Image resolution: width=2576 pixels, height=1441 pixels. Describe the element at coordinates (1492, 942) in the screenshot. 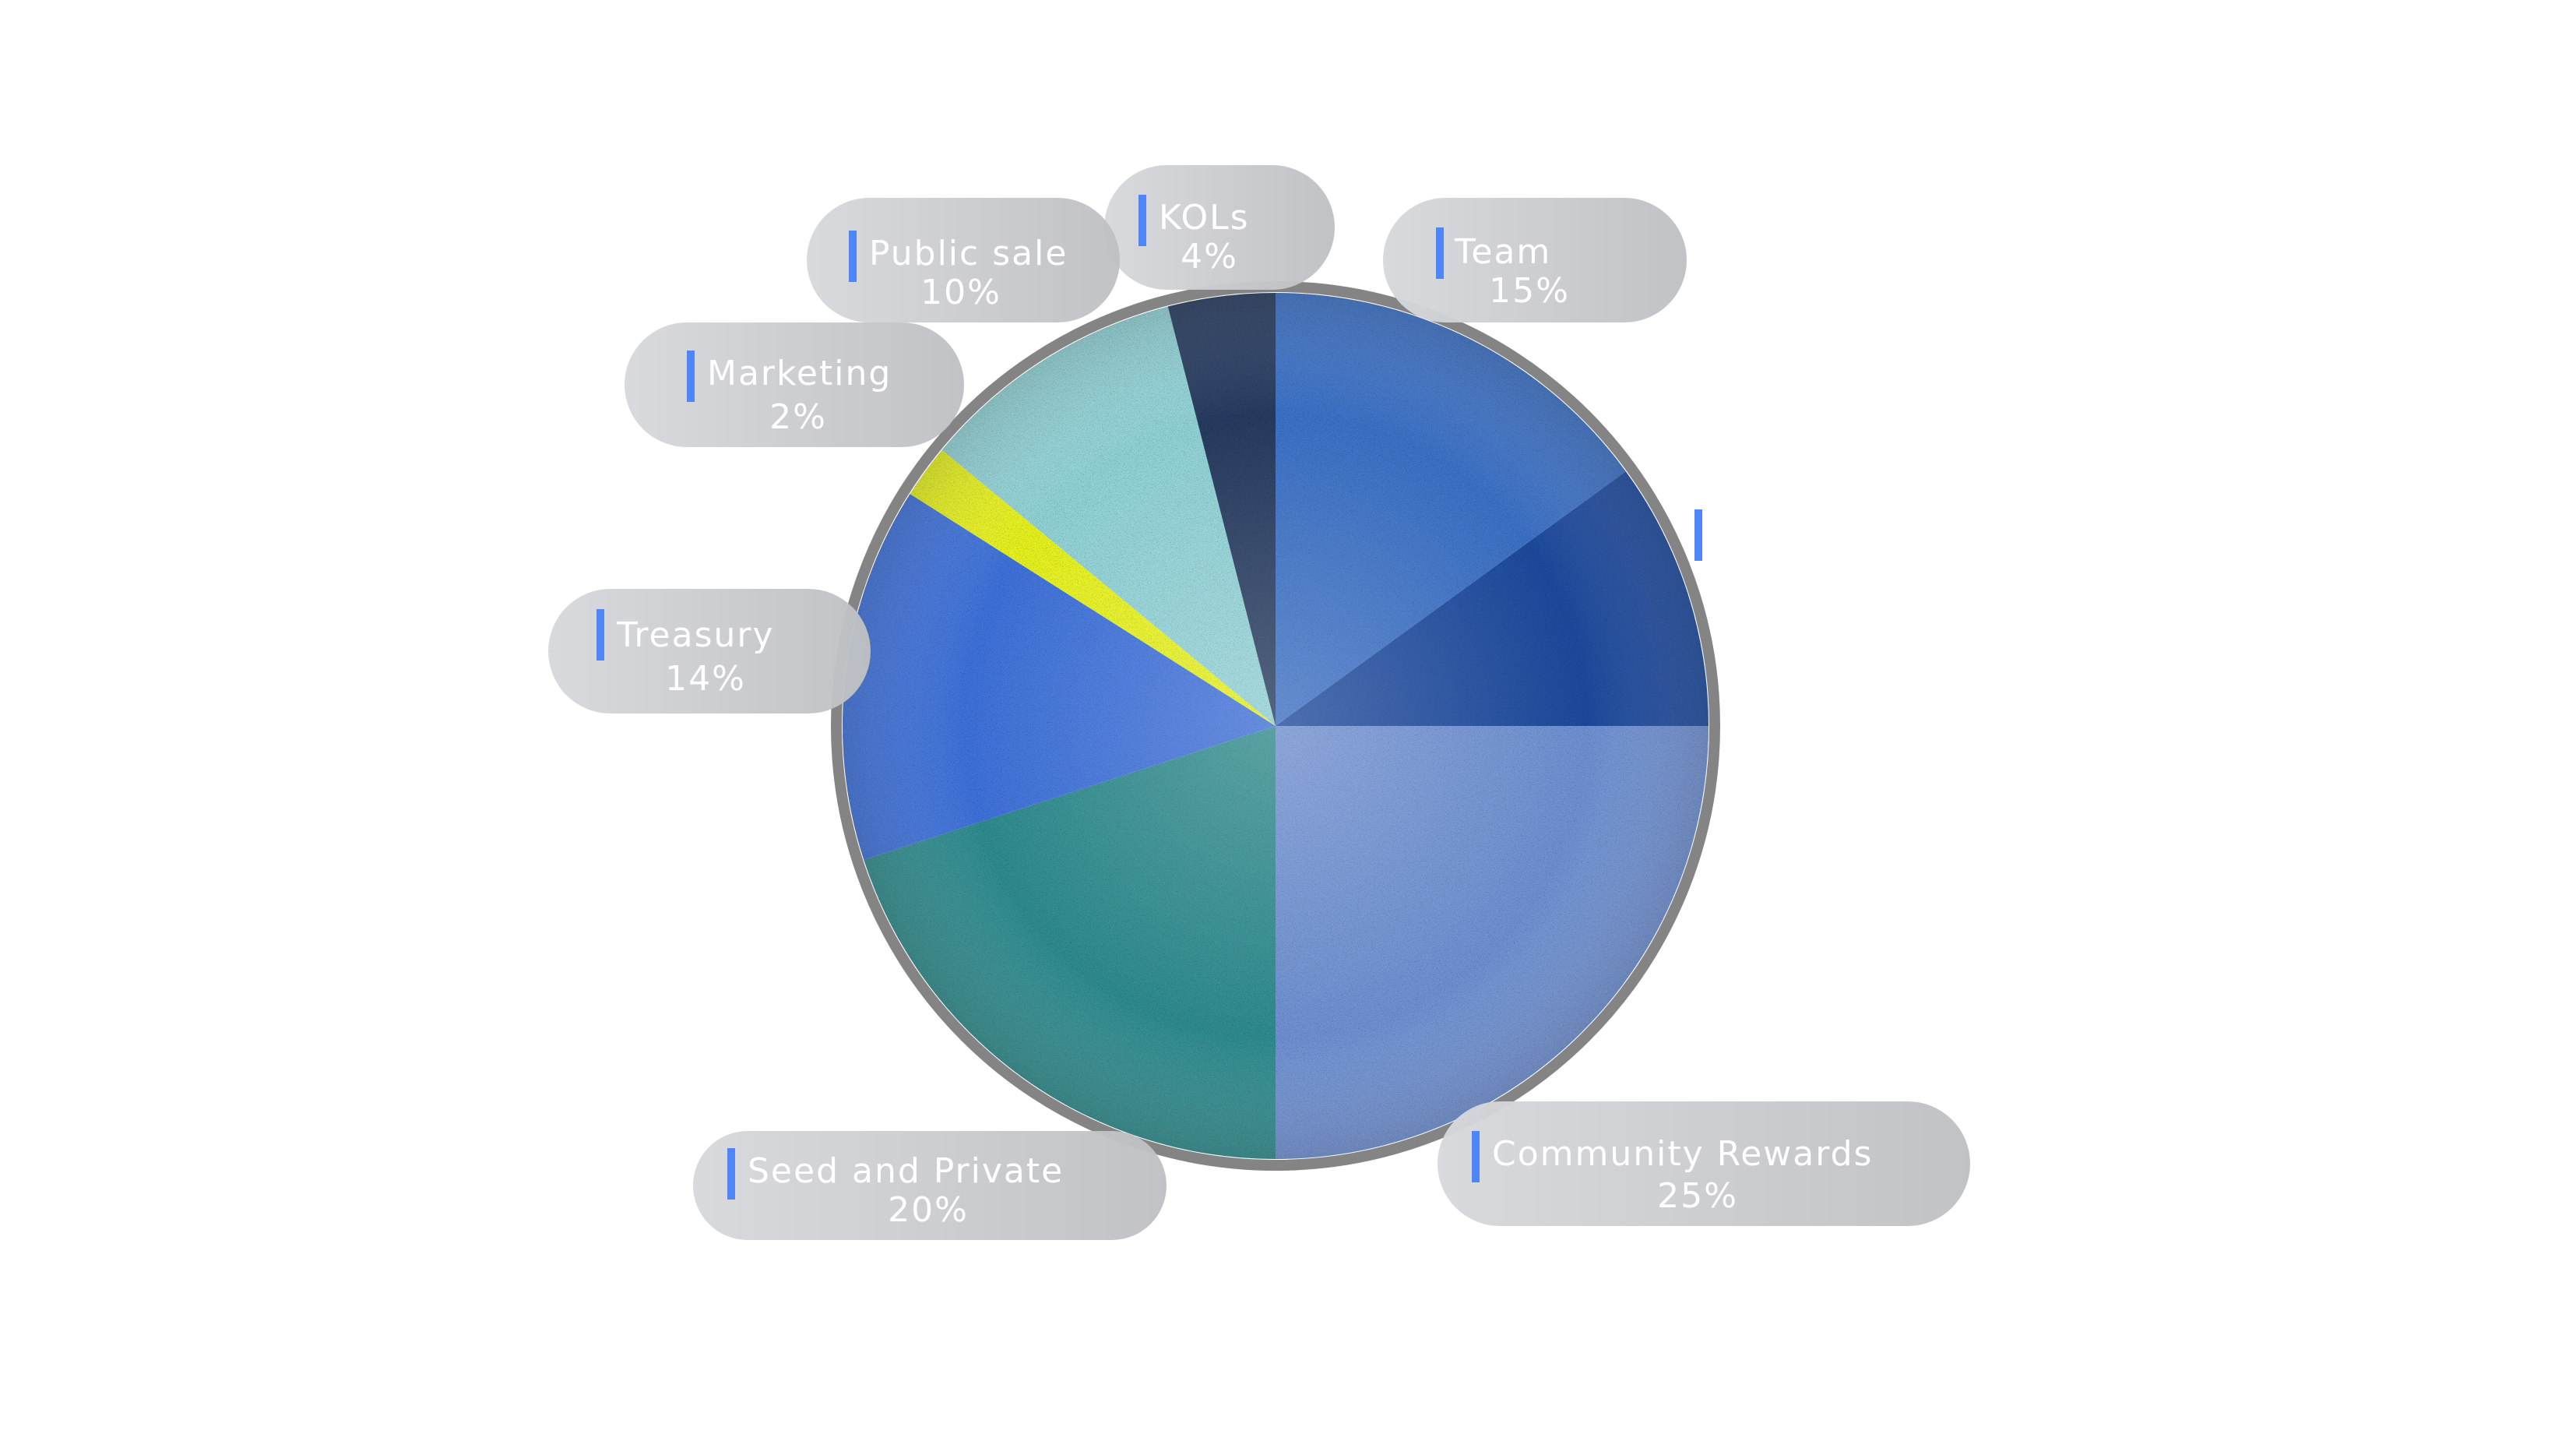

I see `pie-slice-community-rewards` at that location.